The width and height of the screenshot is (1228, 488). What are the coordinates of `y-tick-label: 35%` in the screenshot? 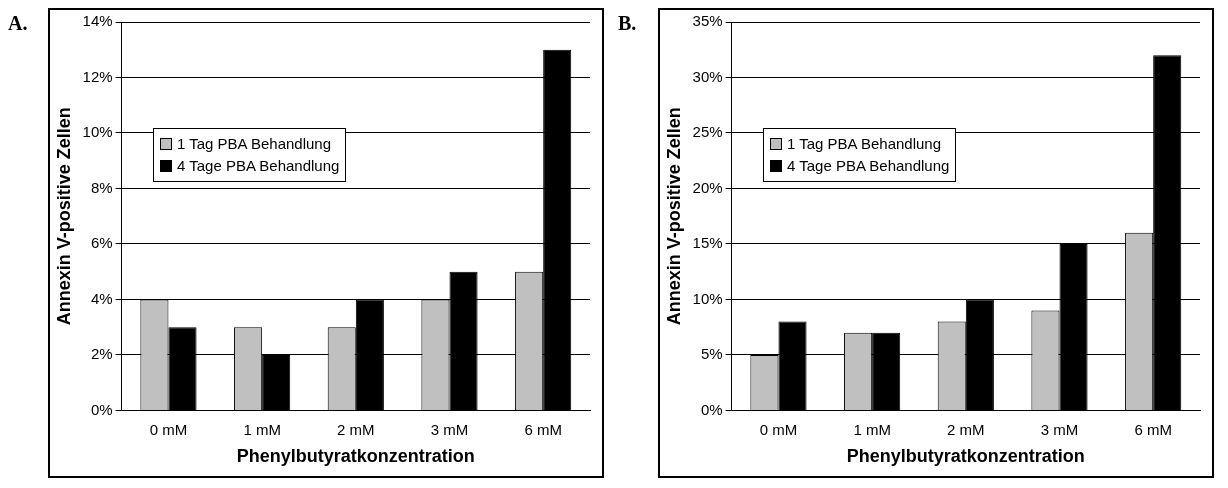 It's located at (707, 21).